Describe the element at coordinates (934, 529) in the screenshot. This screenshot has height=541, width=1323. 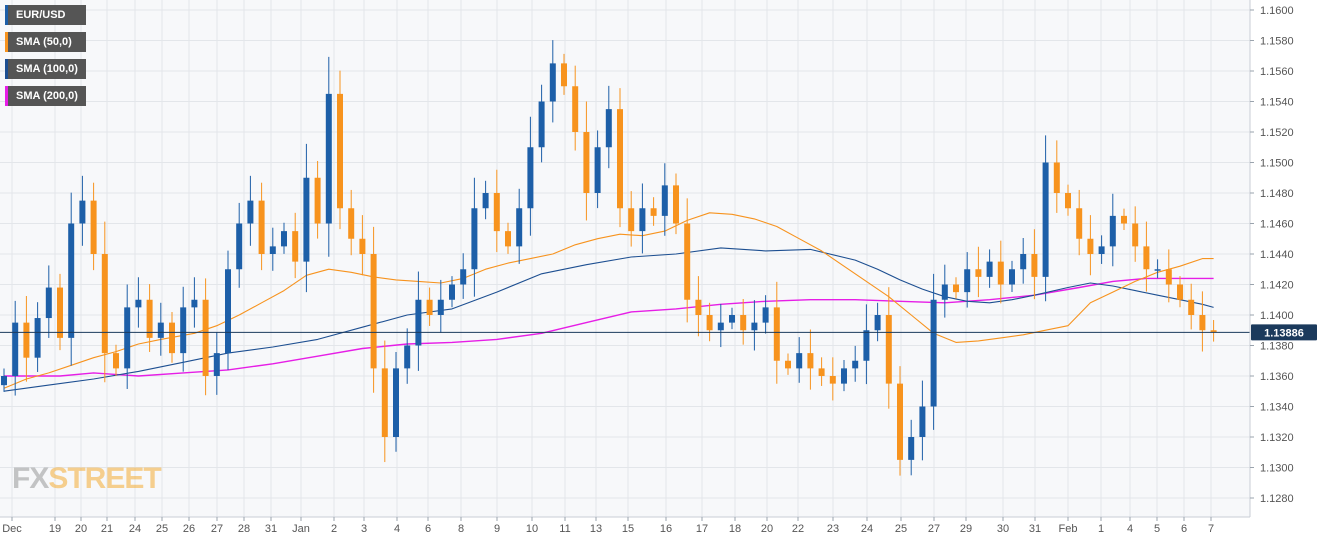
I see `x-tick-label: 27` at that location.